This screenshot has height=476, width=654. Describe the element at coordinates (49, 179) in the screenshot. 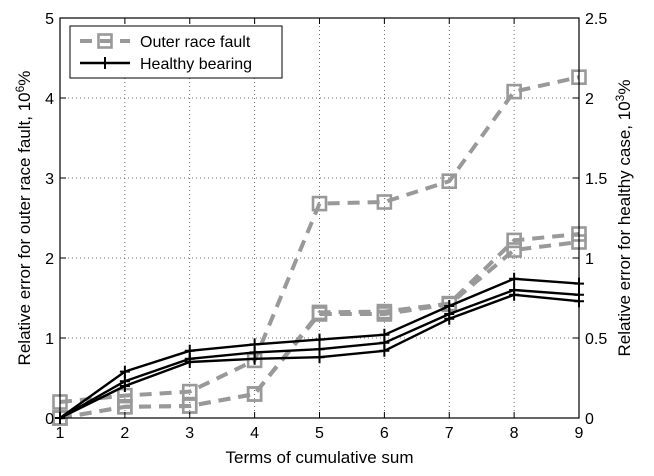

I see `left-y-tick-label: 3` at that location.